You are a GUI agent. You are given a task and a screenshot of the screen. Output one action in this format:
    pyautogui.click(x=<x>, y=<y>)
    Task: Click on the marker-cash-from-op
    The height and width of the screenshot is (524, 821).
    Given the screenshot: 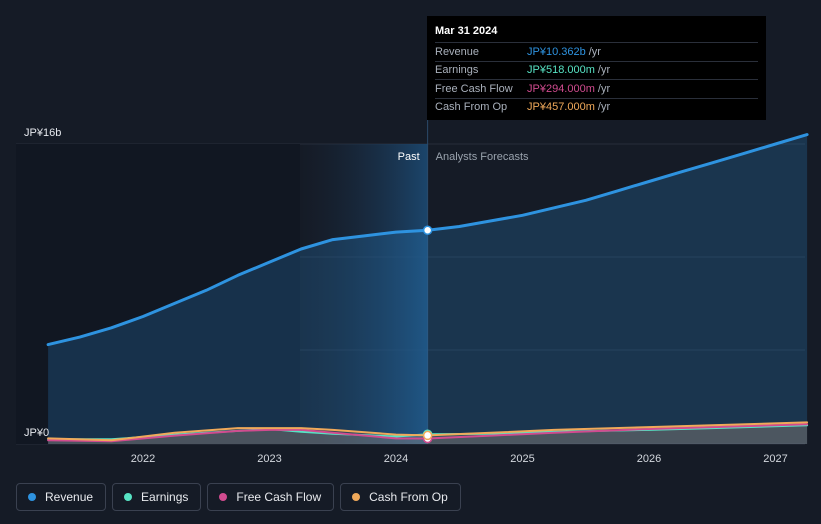 What is the action you would take?
    pyautogui.click(x=427, y=435)
    